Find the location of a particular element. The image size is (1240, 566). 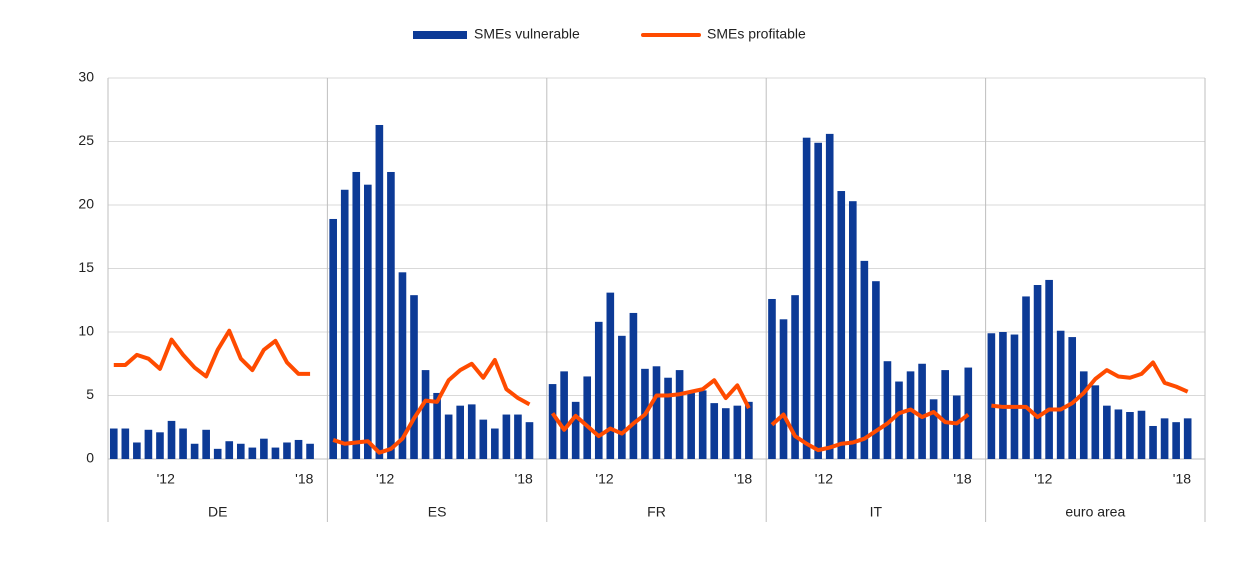

legend-label: SMEs profitable is located at coordinates (756, 34).